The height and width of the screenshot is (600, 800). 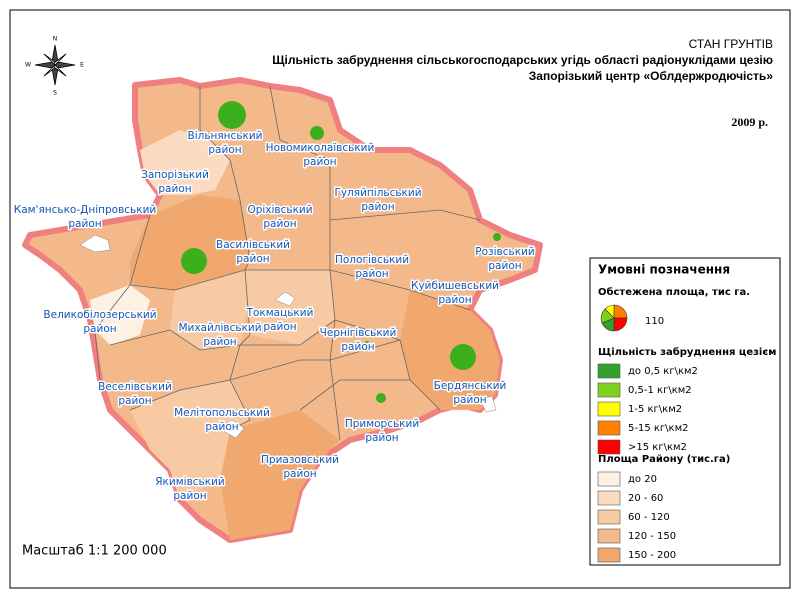 I want to click on organization: Запорізький центр «Облдержродючість», so click(x=651, y=76).